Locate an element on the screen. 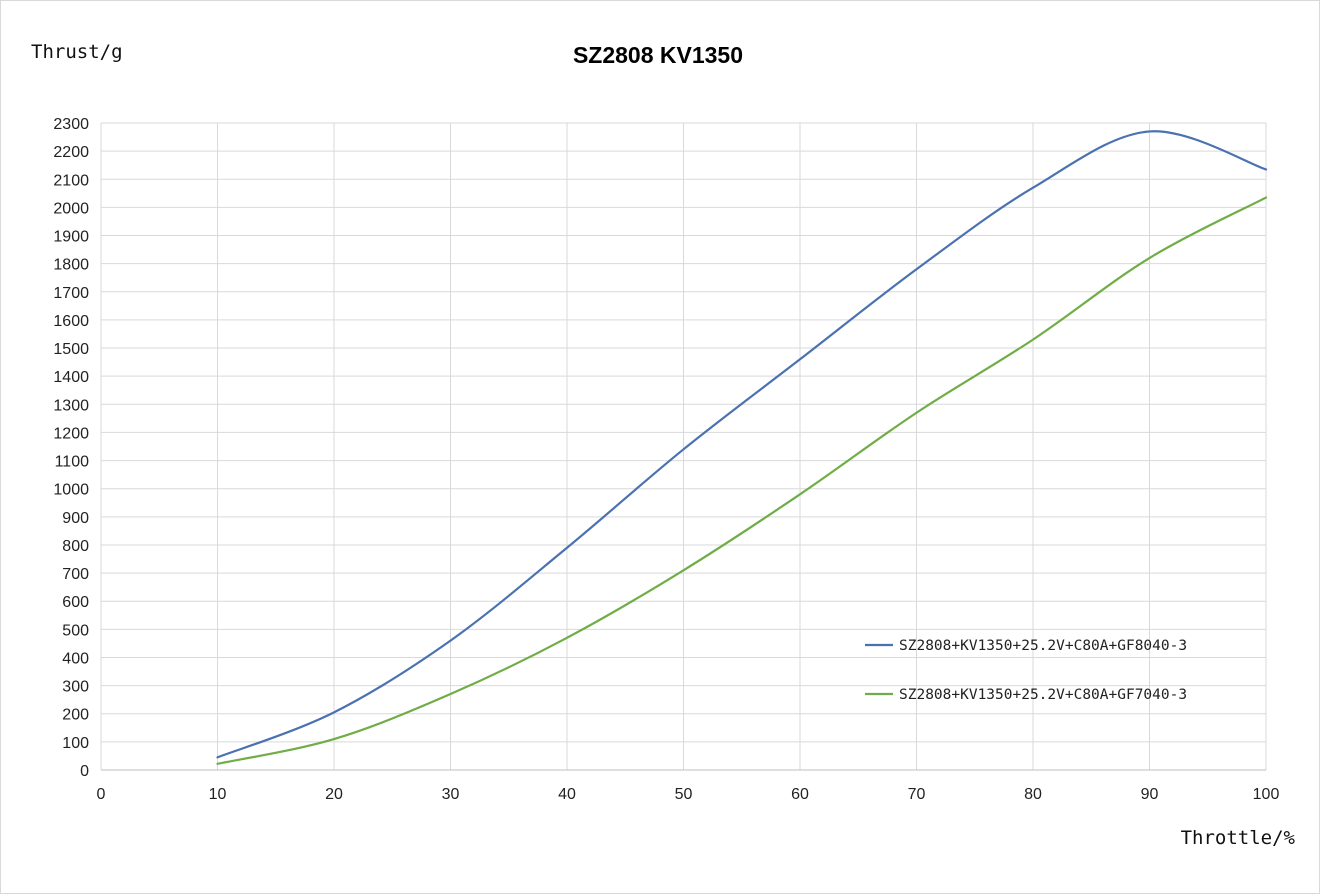 Image resolution: width=1320 pixels, height=895 pixels. y-tick-label: 1500 is located at coordinates (71, 349).